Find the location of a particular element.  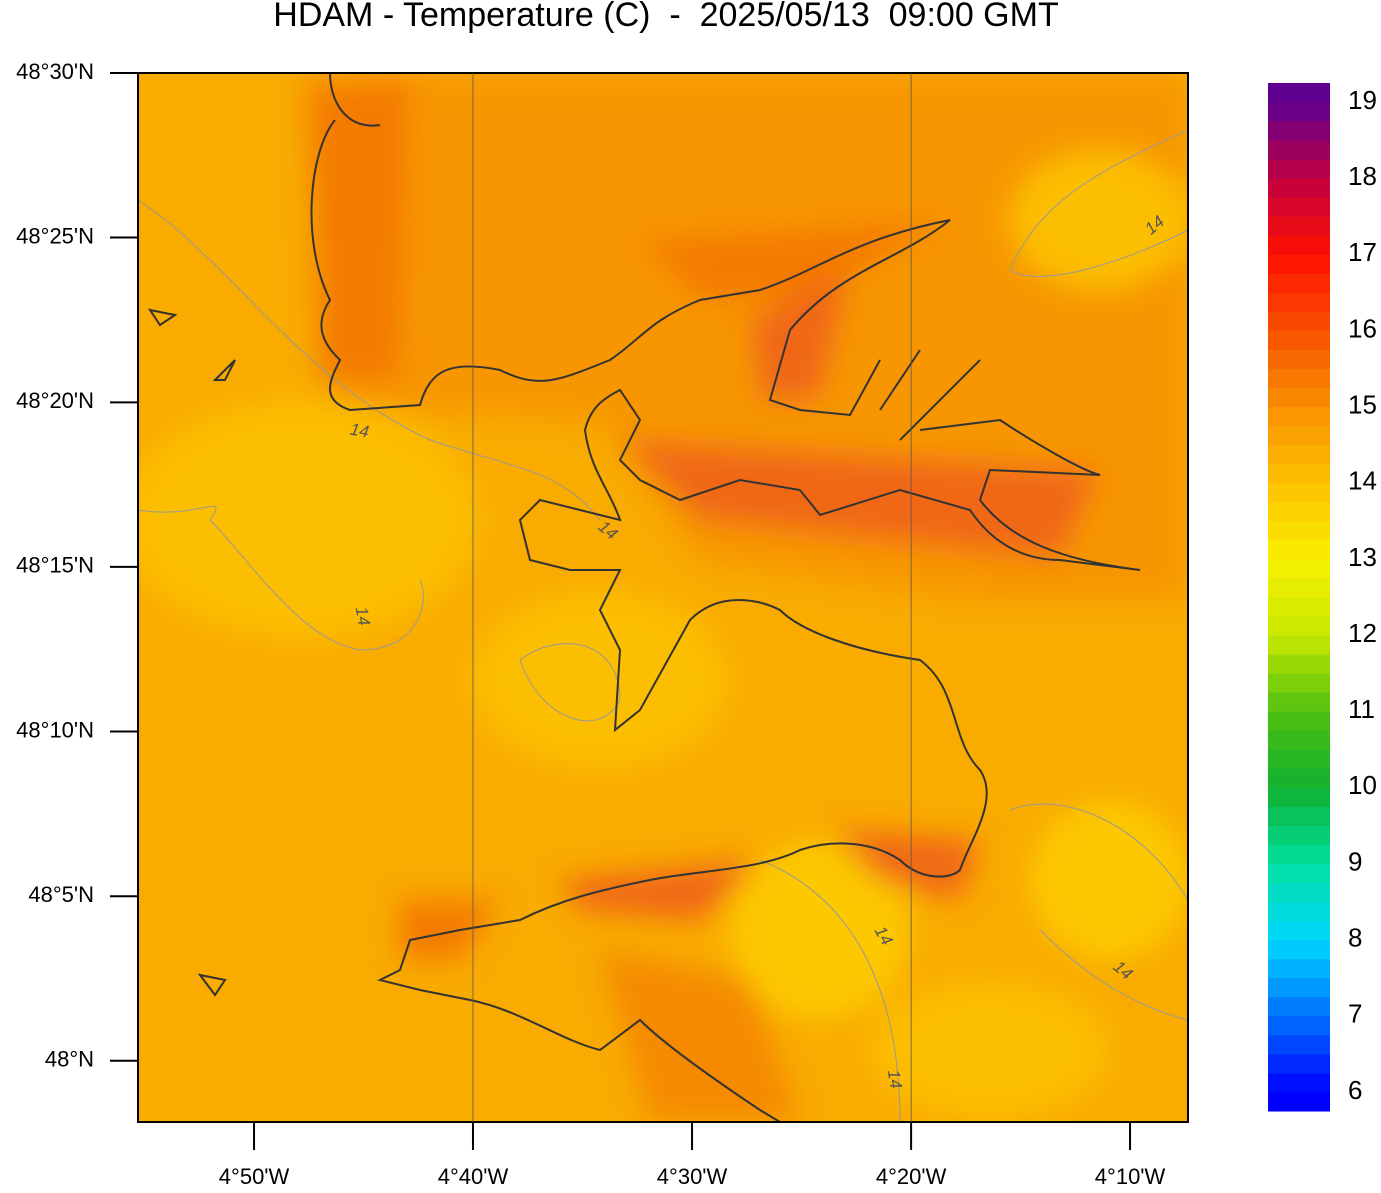

x-tick-label: 4°50'W is located at coordinates (254, 1176).